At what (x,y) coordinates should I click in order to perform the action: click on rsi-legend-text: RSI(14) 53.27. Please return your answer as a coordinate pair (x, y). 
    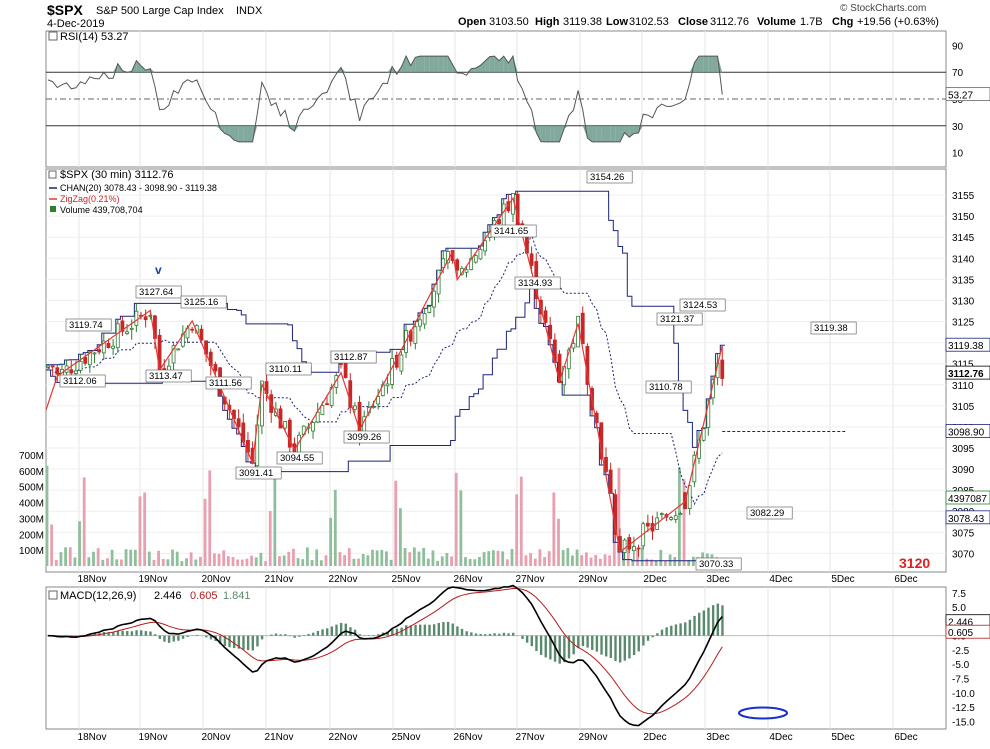
    Looking at the image, I should click on (94, 37).